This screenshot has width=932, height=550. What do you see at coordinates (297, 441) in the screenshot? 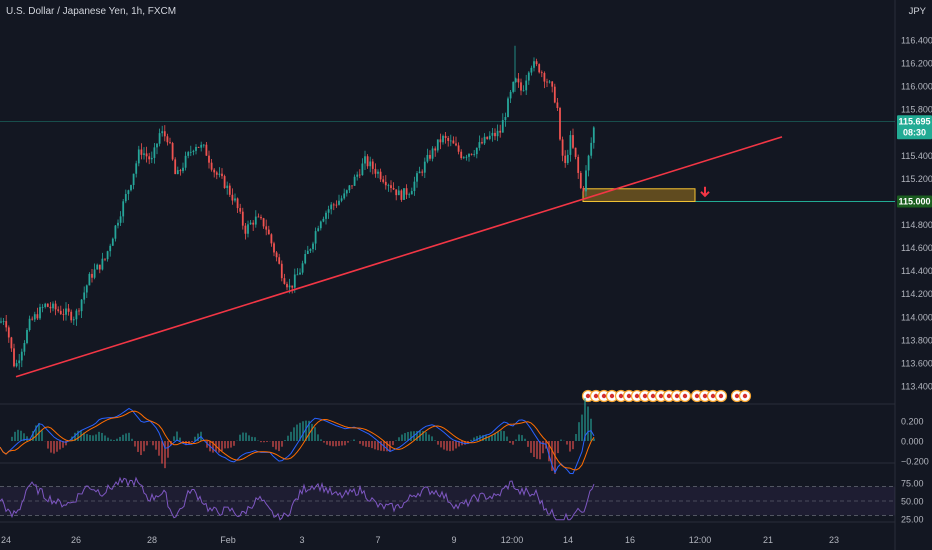
I see `macd-line` at bounding box center [297, 441].